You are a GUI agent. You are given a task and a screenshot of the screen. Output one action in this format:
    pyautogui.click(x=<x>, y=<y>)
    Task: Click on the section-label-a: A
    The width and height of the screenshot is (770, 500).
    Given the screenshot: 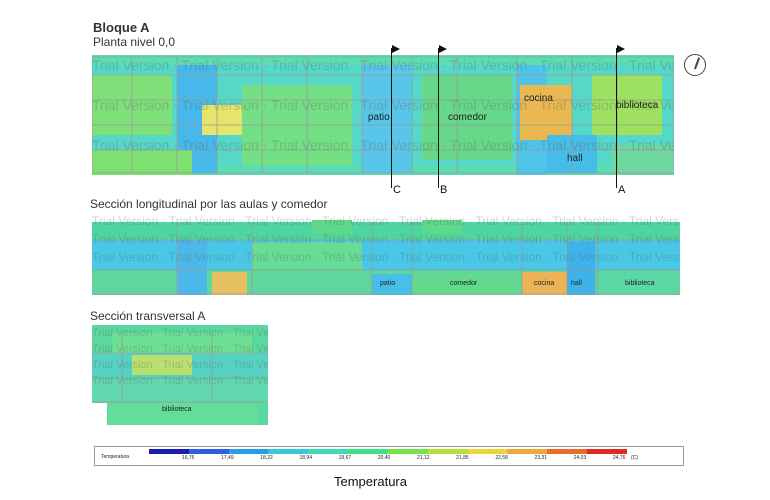 What is the action you would take?
    pyautogui.click(x=622, y=190)
    